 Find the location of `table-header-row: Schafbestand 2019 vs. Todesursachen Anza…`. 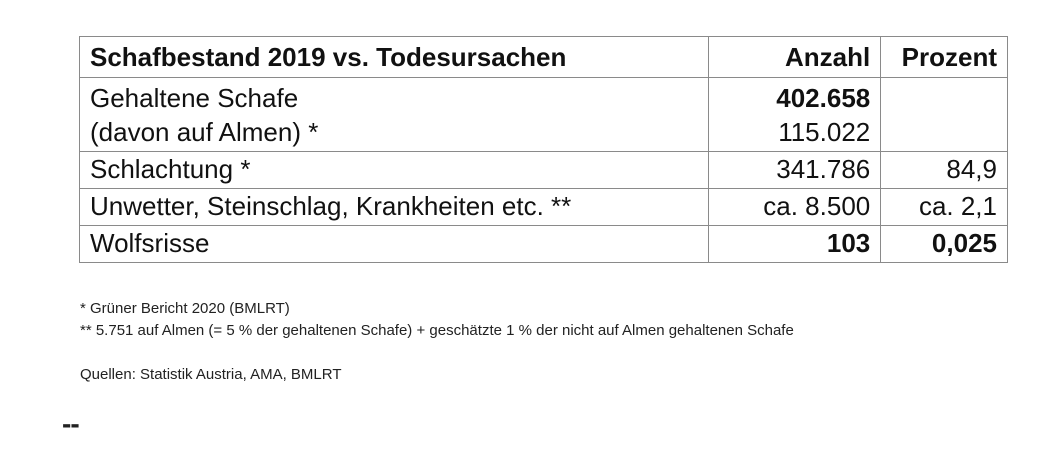

table-header-row: Schafbestand 2019 vs. Todesursachen Anza… is located at coordinates (543, 57).